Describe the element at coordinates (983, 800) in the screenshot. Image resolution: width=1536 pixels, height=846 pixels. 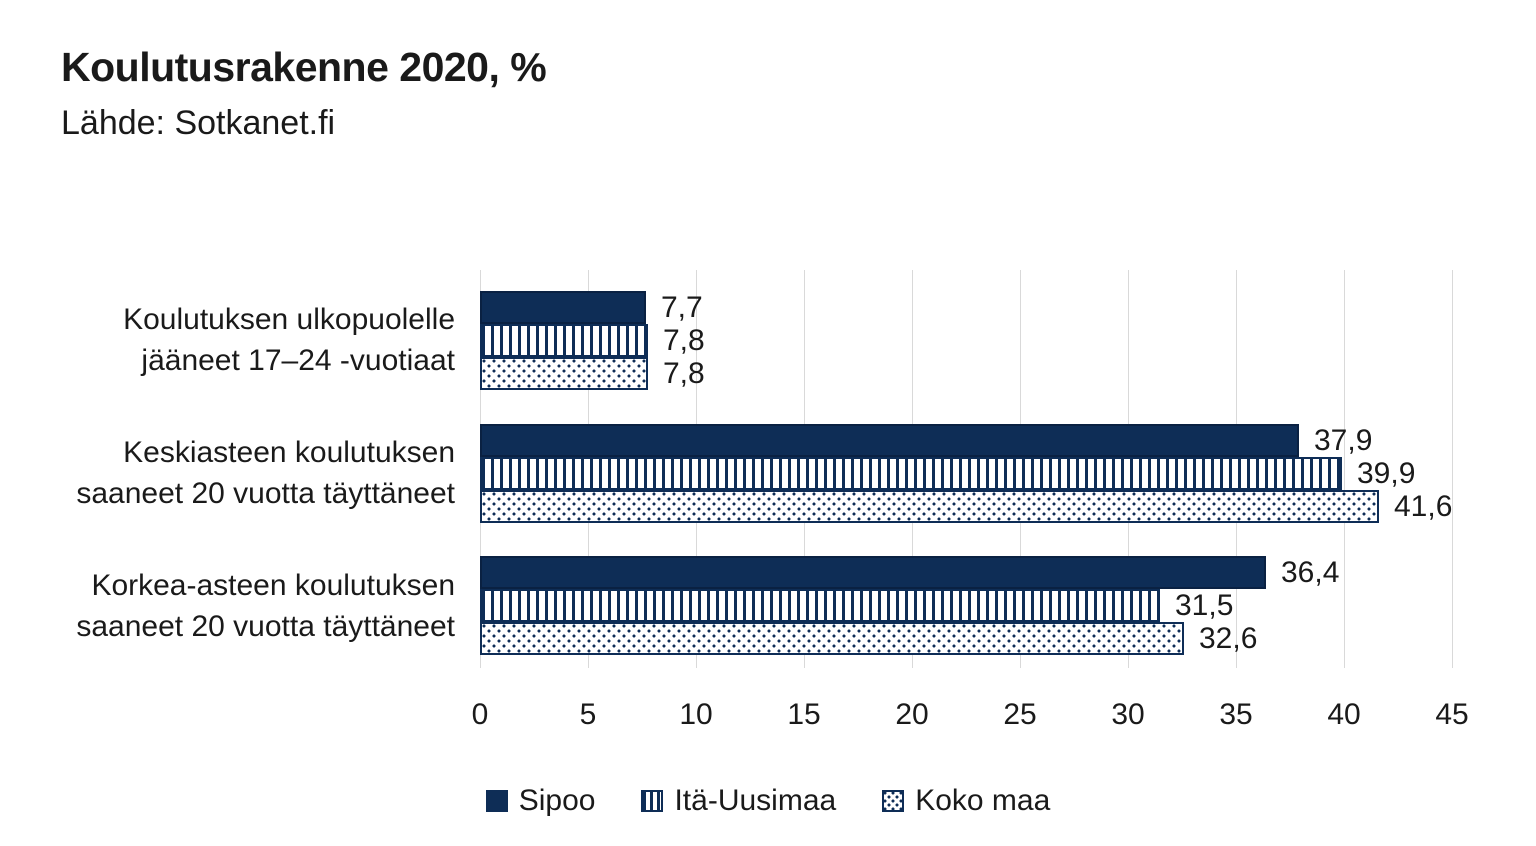
I see `legend-label: Koko maa` at that location.